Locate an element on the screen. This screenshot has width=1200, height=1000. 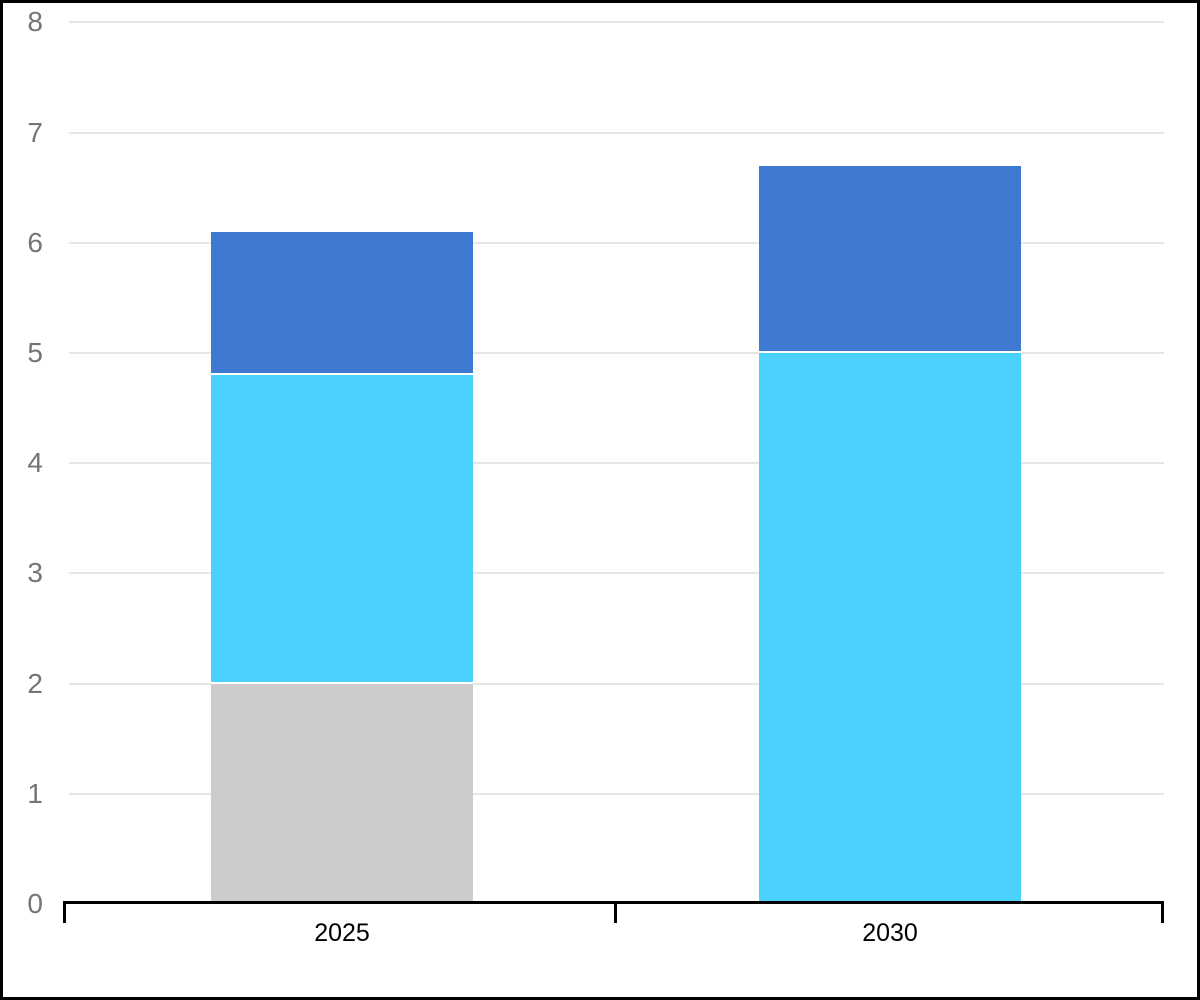
y-axis-tick-label-1: 1 is located at coordinates (35, 793).